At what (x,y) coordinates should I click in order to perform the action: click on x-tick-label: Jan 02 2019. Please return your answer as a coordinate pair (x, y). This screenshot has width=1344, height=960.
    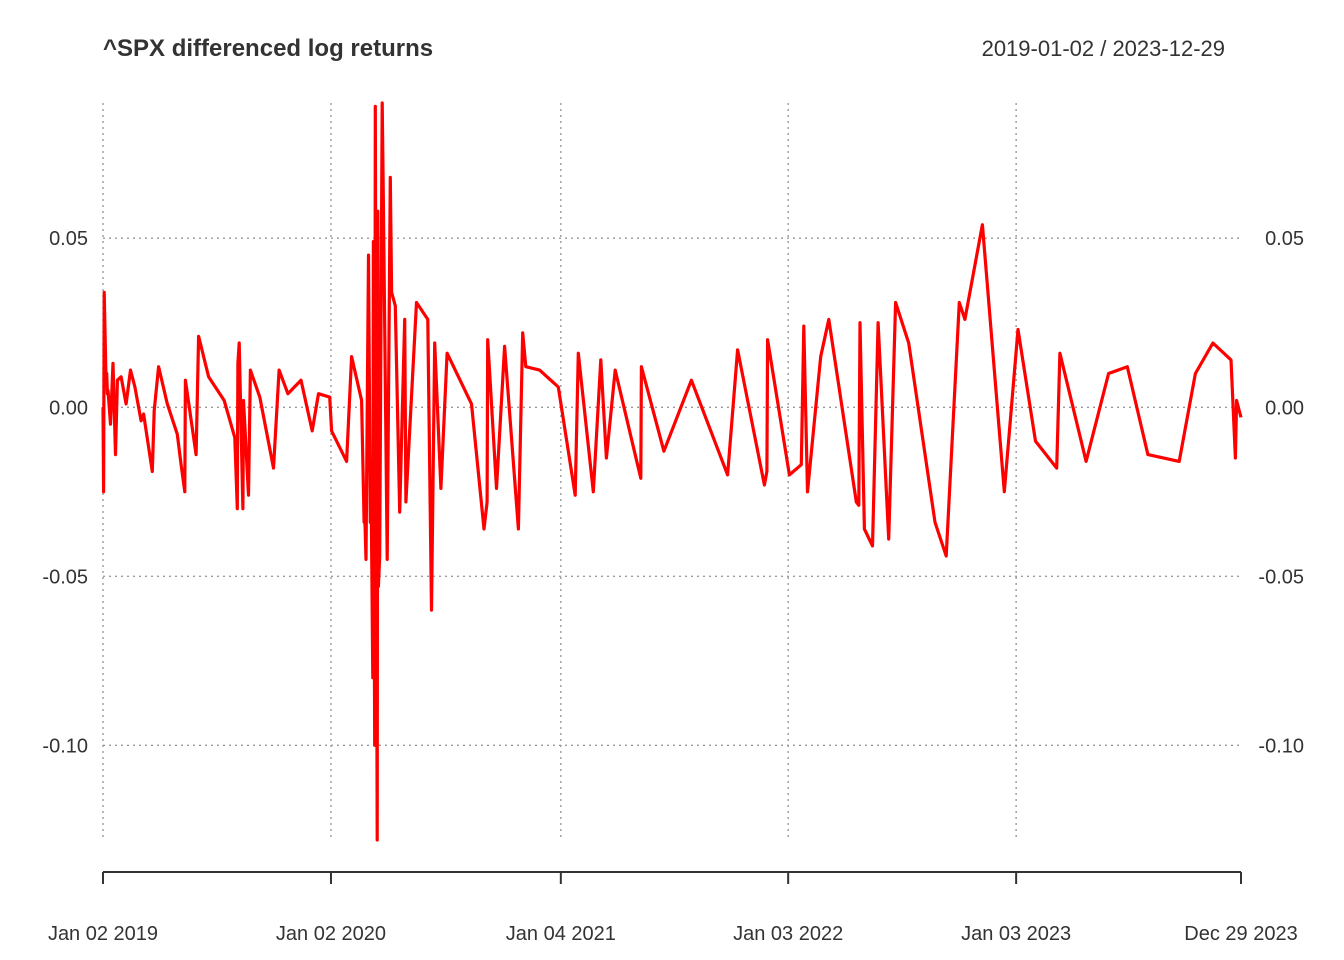
    Looking at the image, I should click on (103, 934).